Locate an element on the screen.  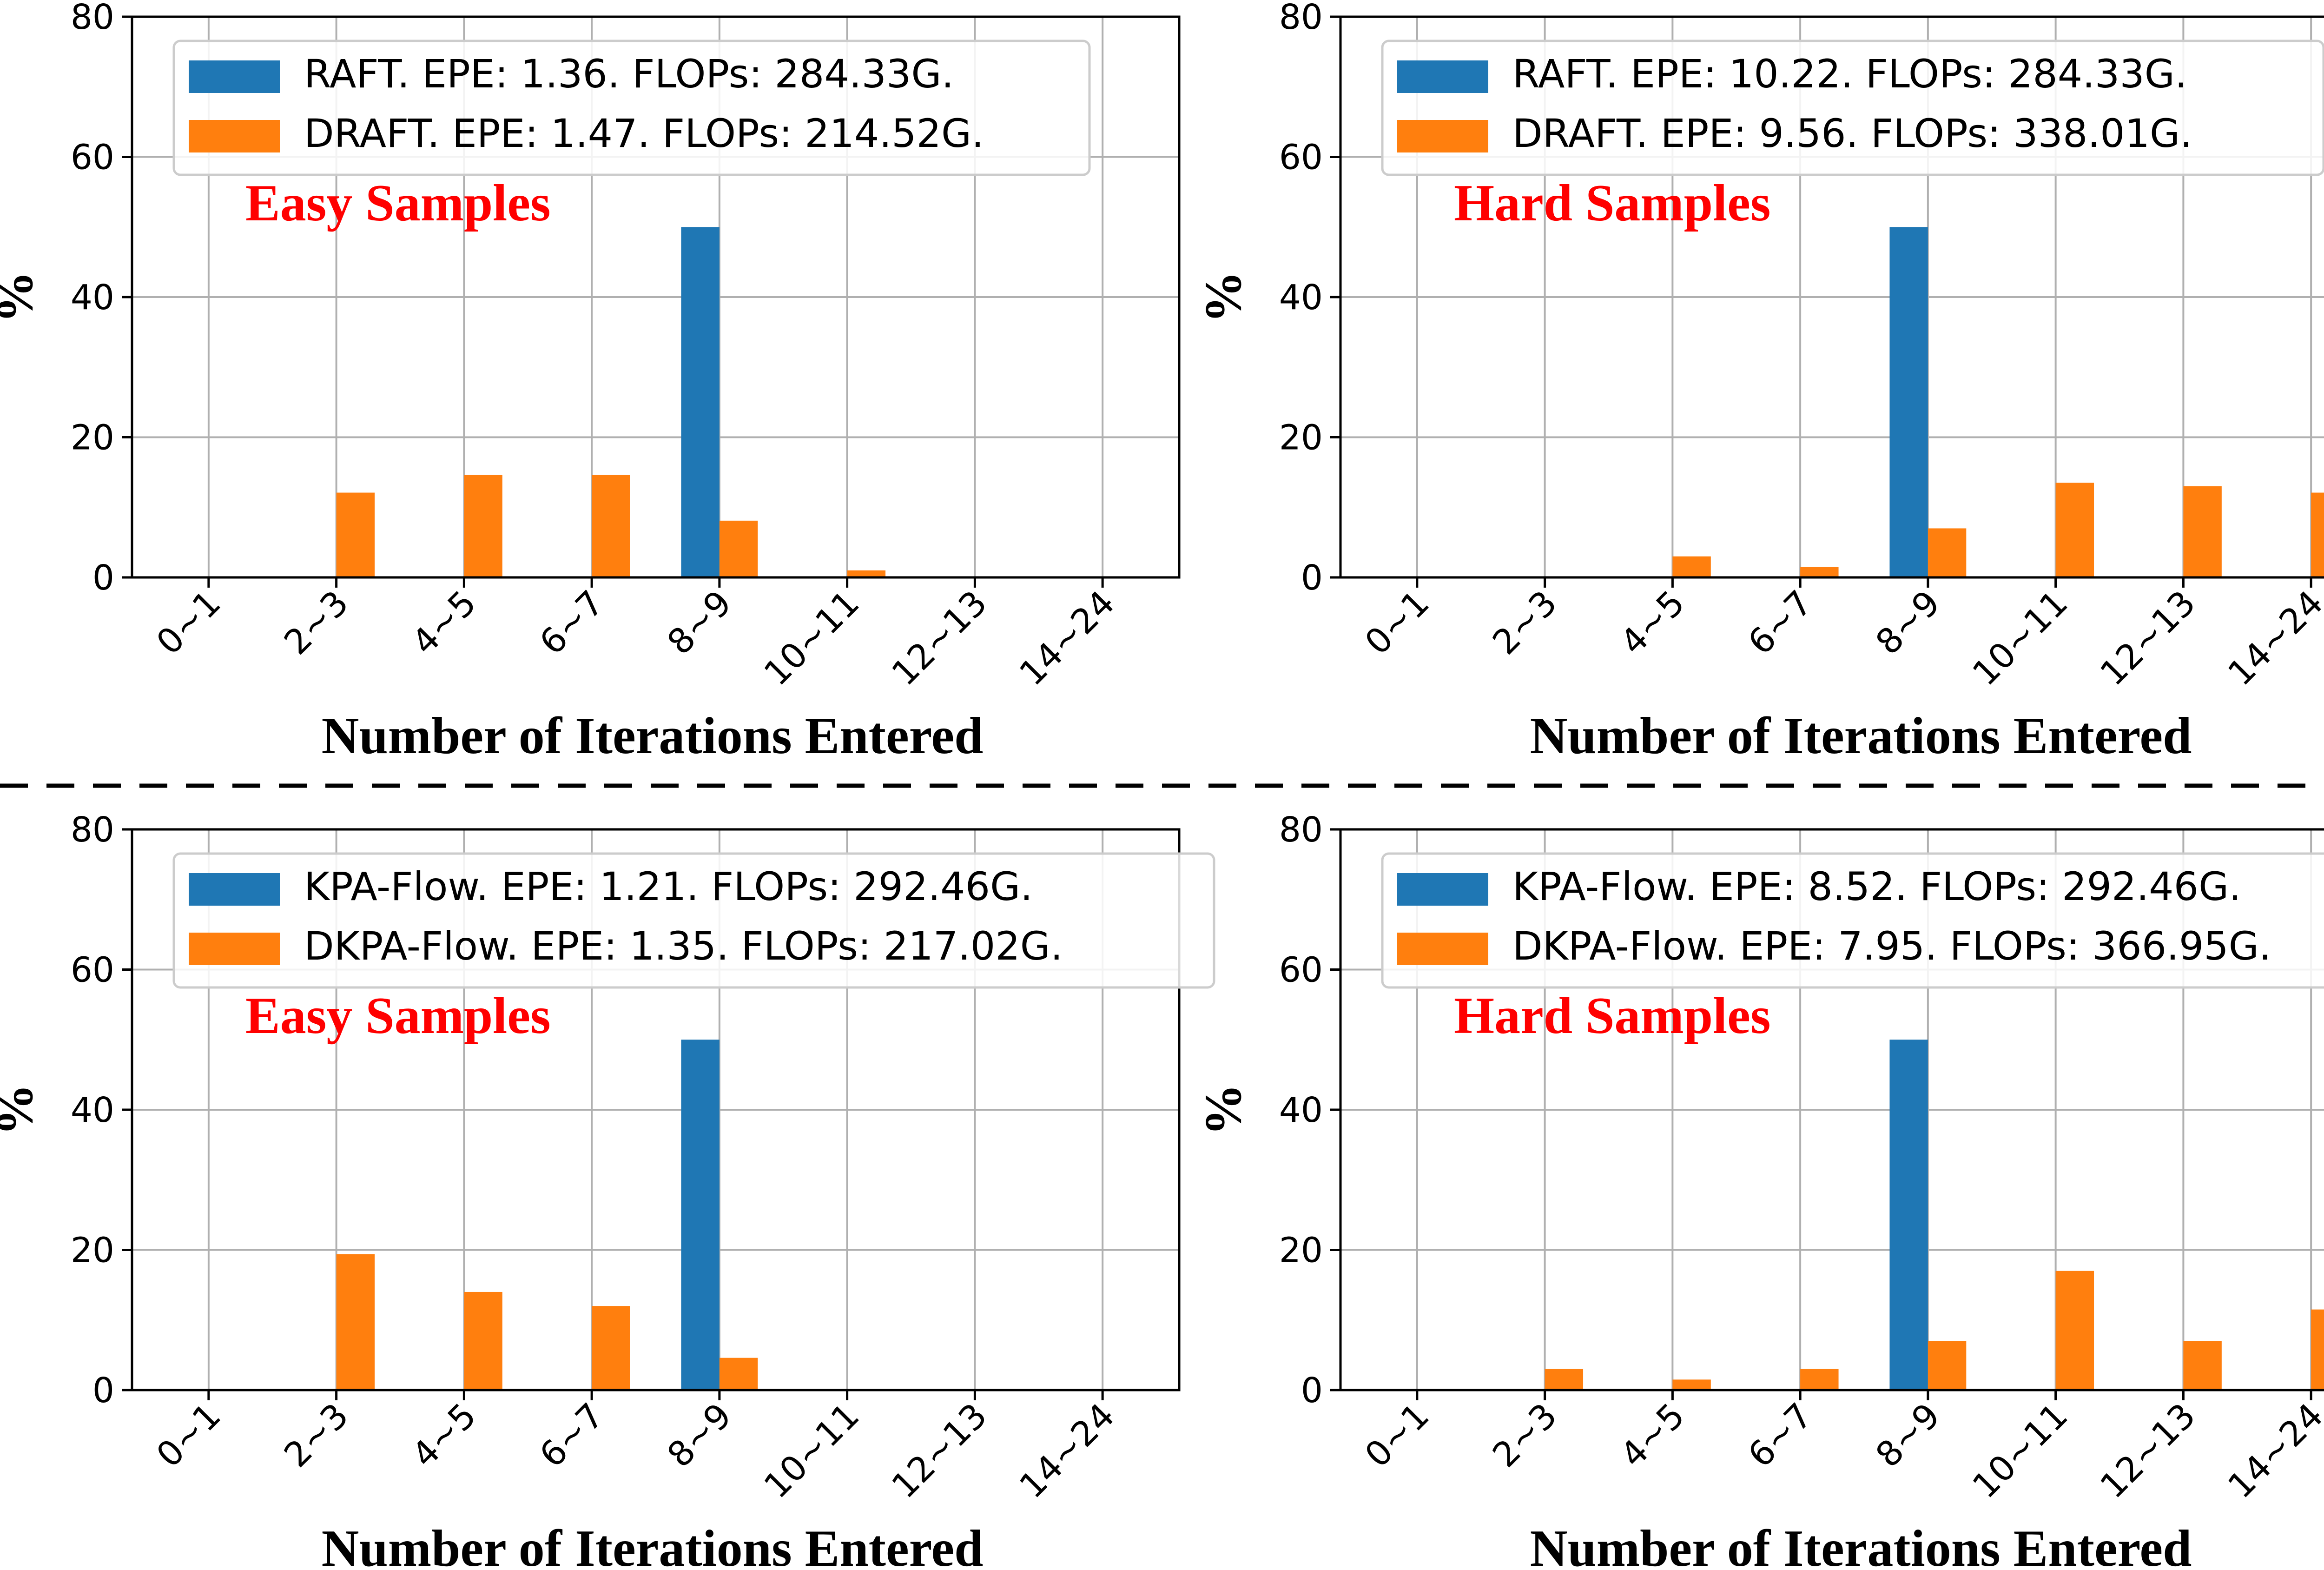
legend-entry: DKPA-Flow. EPE: 1.35. FLOPs: 217.02G. is located at coordinates (683, 946).